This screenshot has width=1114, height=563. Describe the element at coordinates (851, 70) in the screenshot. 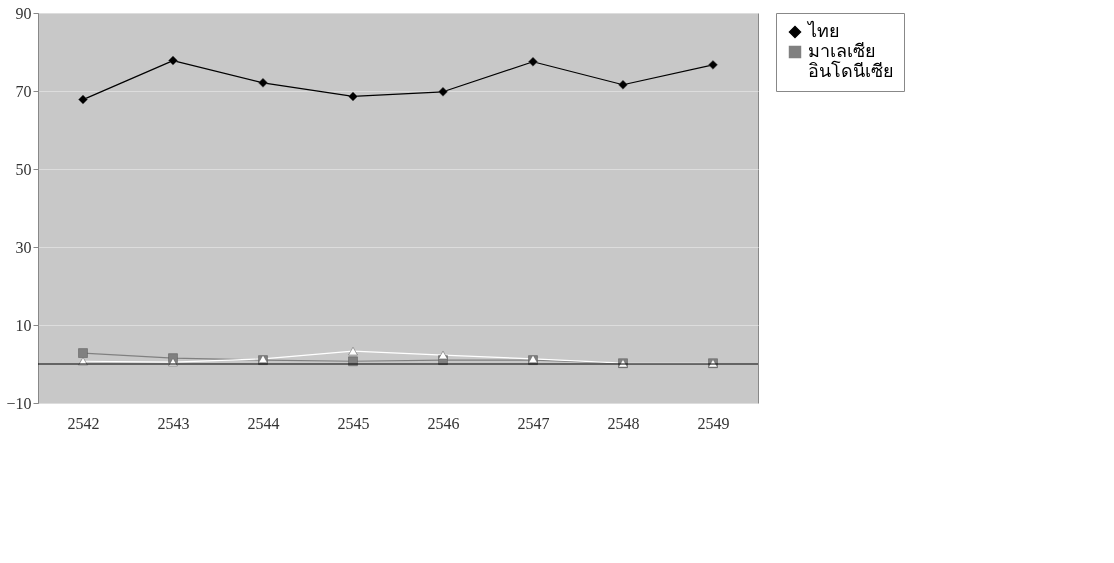

I see `text: อินโดนีเซีย` at that location.